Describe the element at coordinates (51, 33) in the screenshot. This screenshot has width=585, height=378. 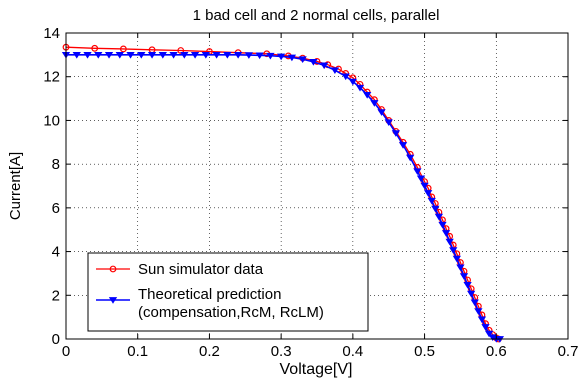
I see `y-tick-label: 14` at that location.